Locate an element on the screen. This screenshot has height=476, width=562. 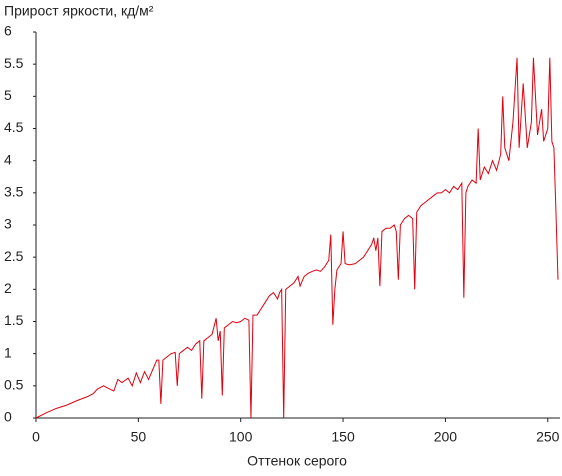
x-tick-label: 100 is located at coordinates (241, 437).